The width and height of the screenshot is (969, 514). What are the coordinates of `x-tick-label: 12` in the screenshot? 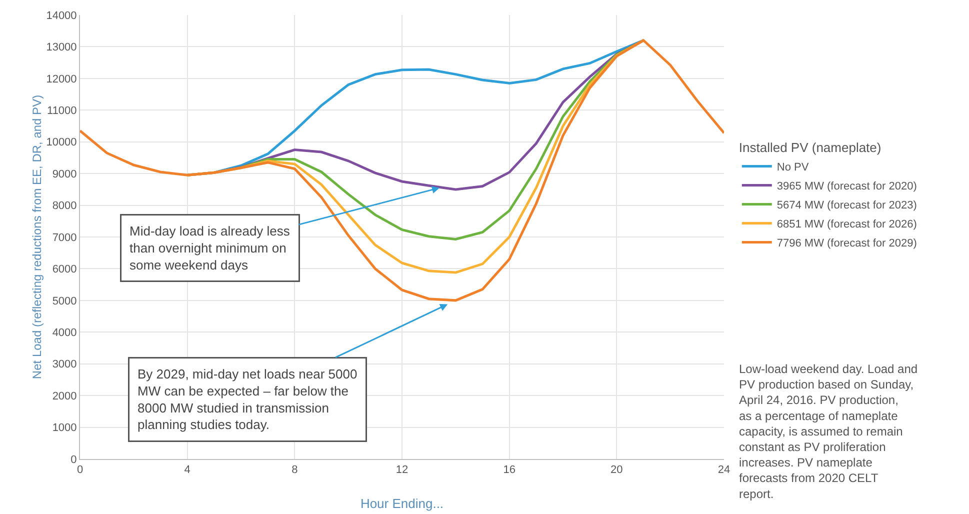 It's located at (402, 470).